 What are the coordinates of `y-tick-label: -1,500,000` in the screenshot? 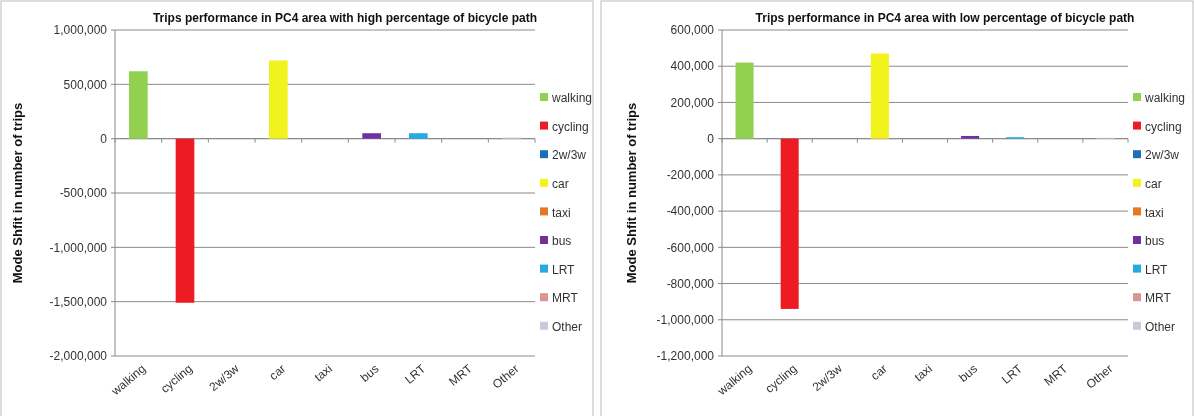 It's located at (78, 301).